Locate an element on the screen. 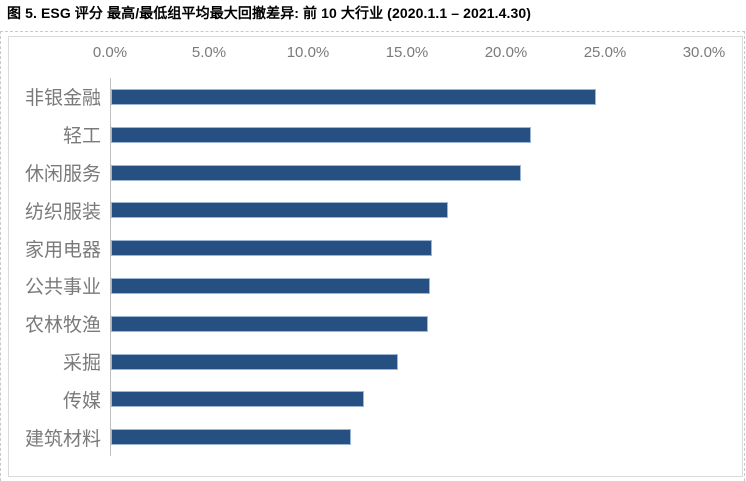 The height and width of the screenshot is (481, 746). x-tick-label-2: 10.0% is located at coordinates (308, 52).